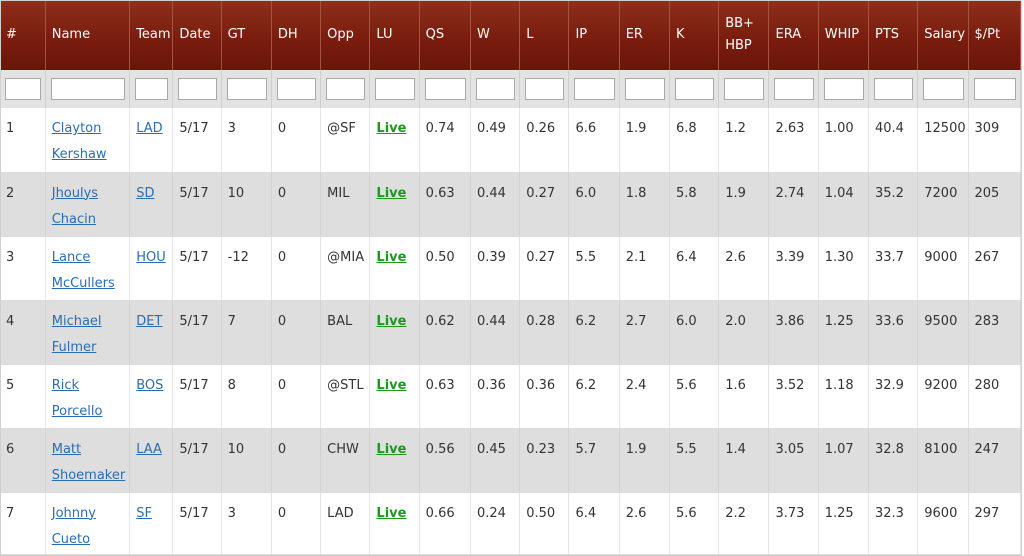 The height and width of the screenshot is (556, 1024). What do you see at coordinates (995, 268) in the screenshot?
I see `ppt-cell: 267` at bounding box center [995, 268].